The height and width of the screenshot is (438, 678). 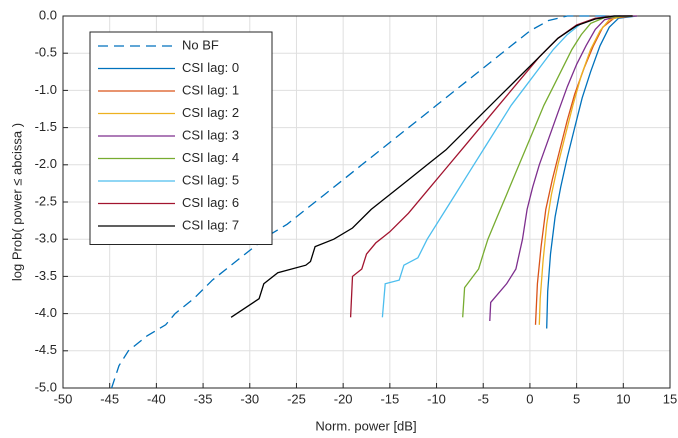 What do you see at coordinates (63, 398) in the screenshot?
I see `x-tick-label: -50` at bounding box center [63, 398].